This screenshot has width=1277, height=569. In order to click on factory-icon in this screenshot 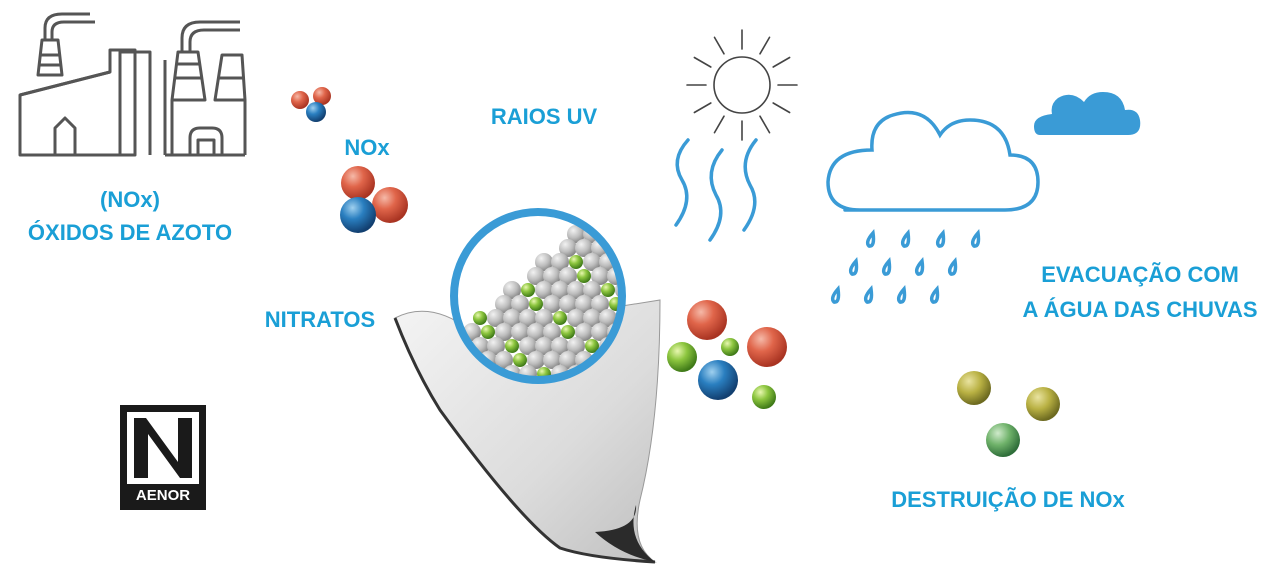, I will do `click(132, 84)`.